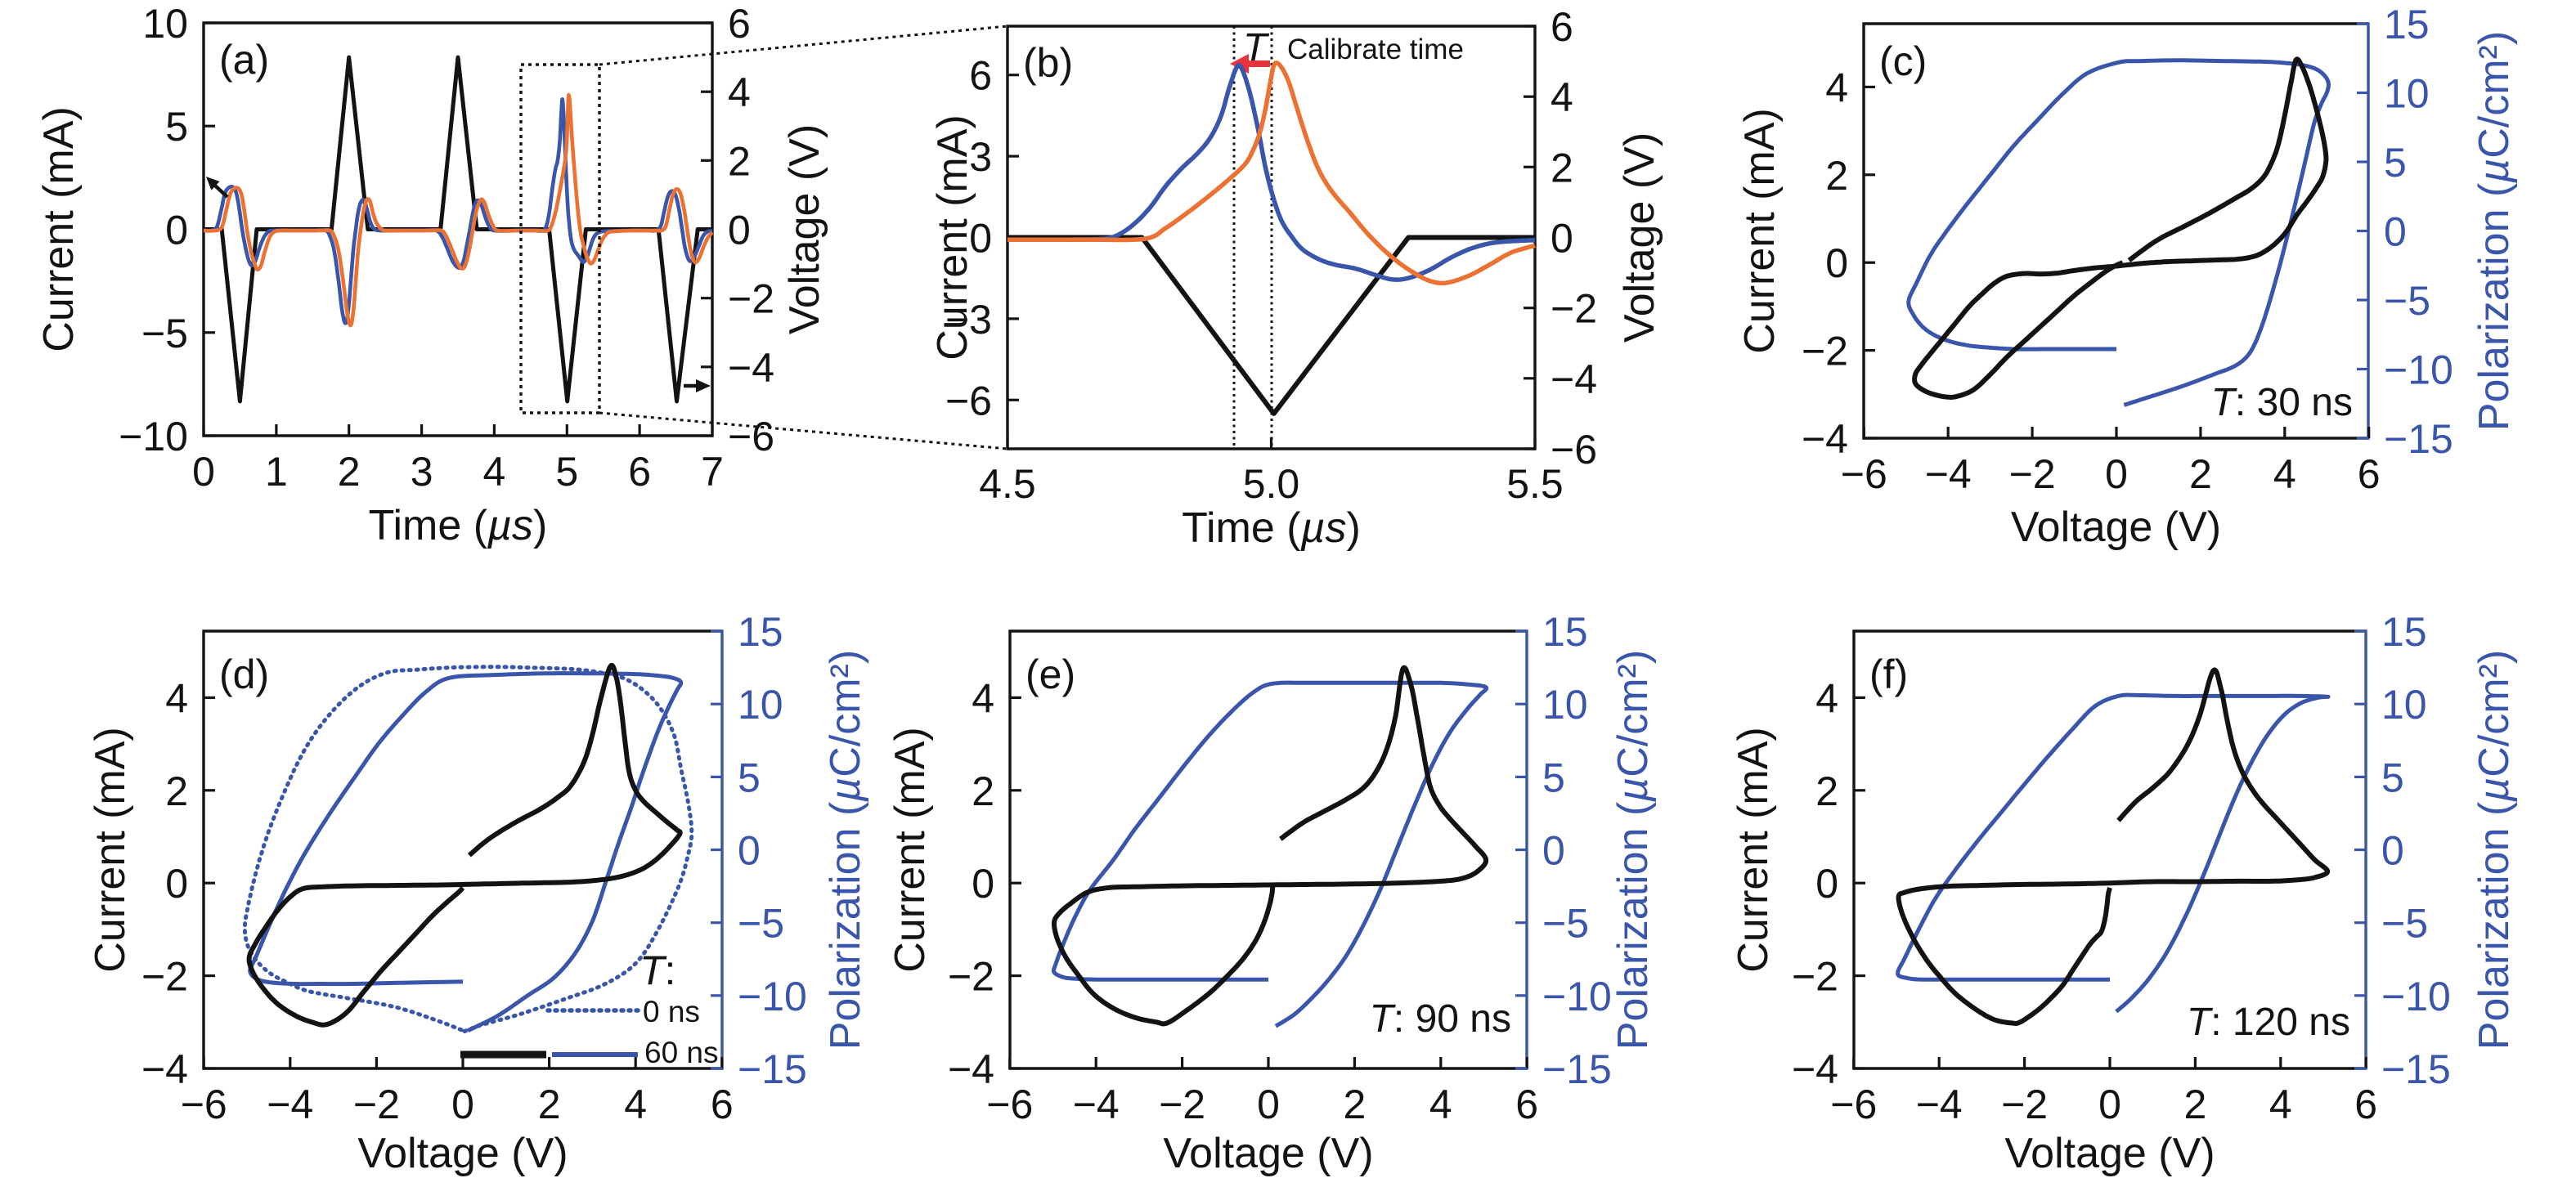 The image size is (2576, 1178). What do you see at coordinates (712, 472) in the screenshot?
I see `svg-text: 7` at bounding box center [712, 472].